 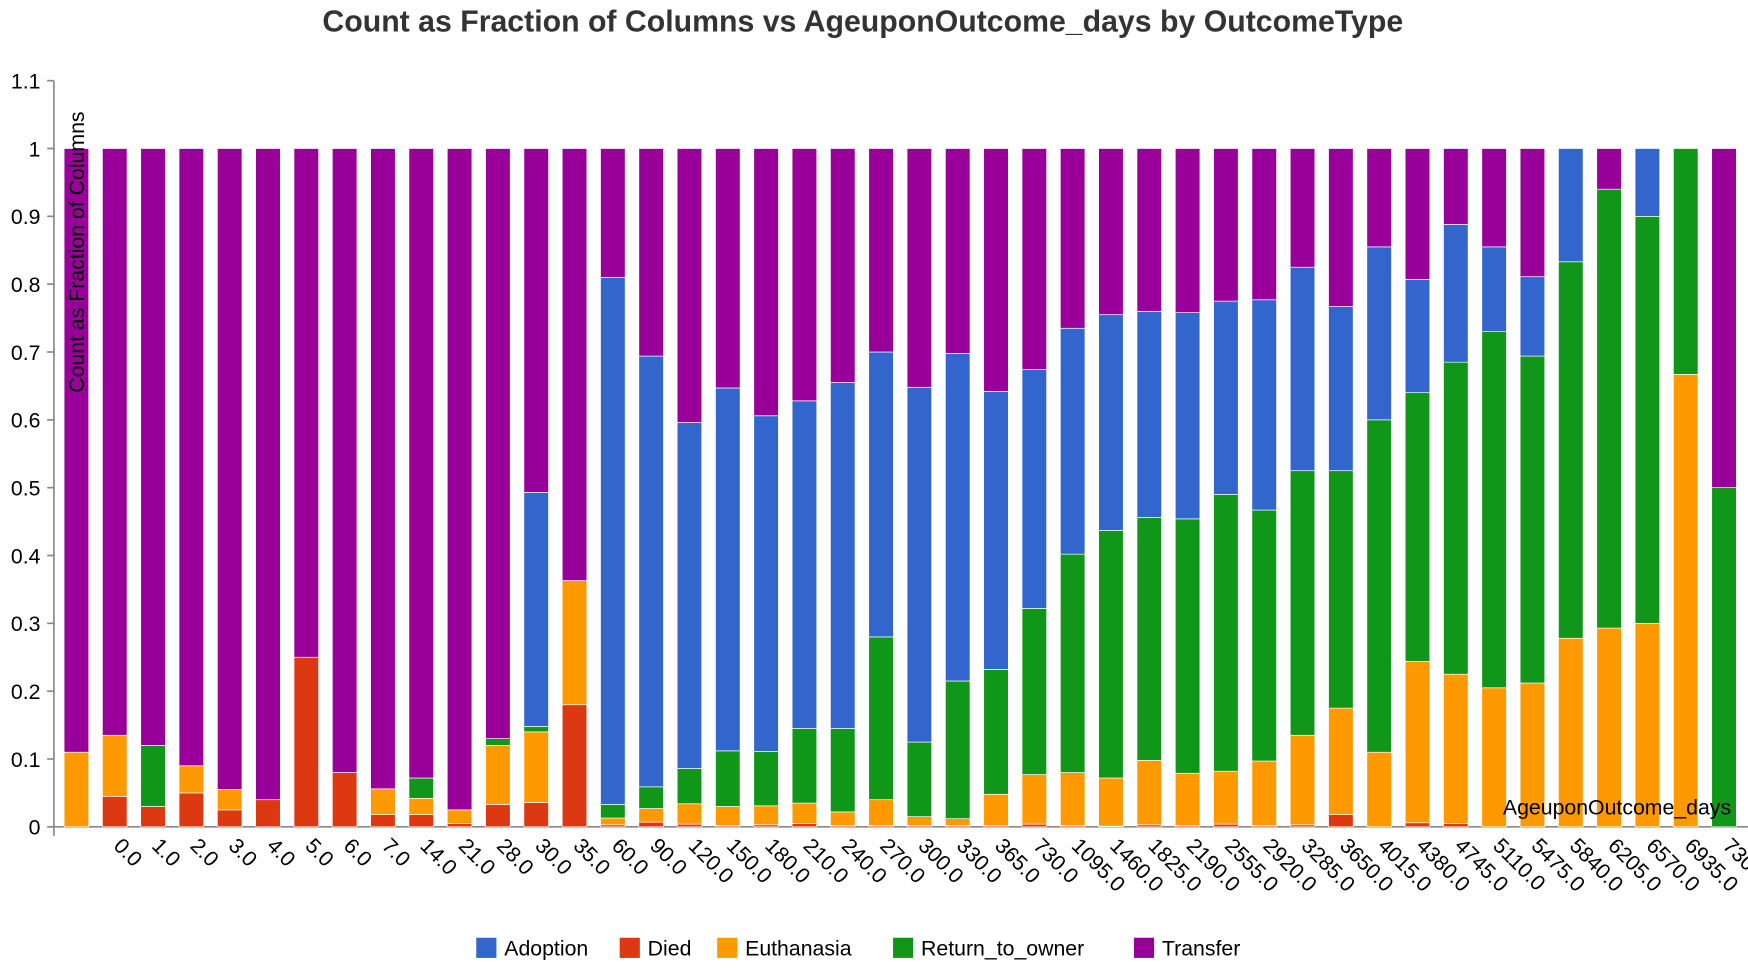 I want to click on y-tick-label: 0, so click(x=35, y=828).